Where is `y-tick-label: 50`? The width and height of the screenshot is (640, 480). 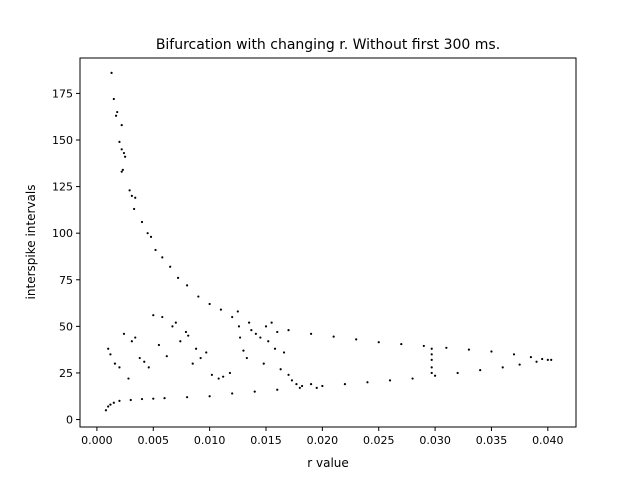 y-tick-label: 50 is located at coordinates (66, 326).